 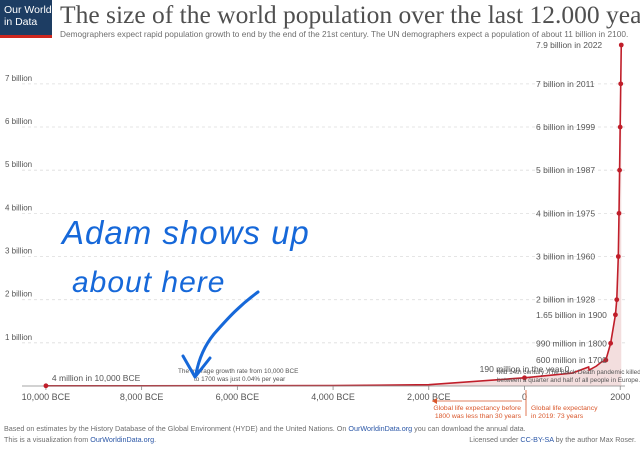 I want to click on x-tick-label: 0, so click(x=524, y=397).